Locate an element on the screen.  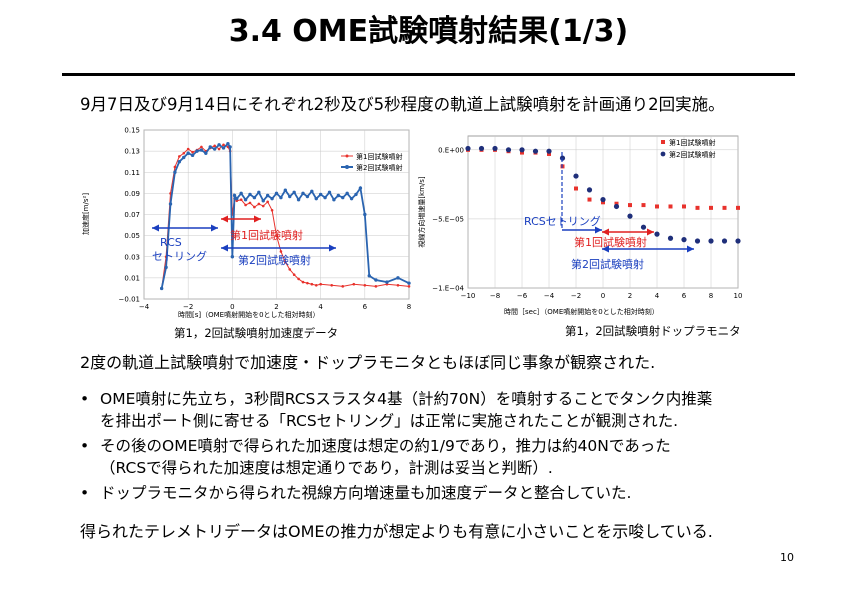
bullet-item: ドップラモニタから得られた視線方向増速量も加速度データと整合していた. is located at coordinates (445, 493).